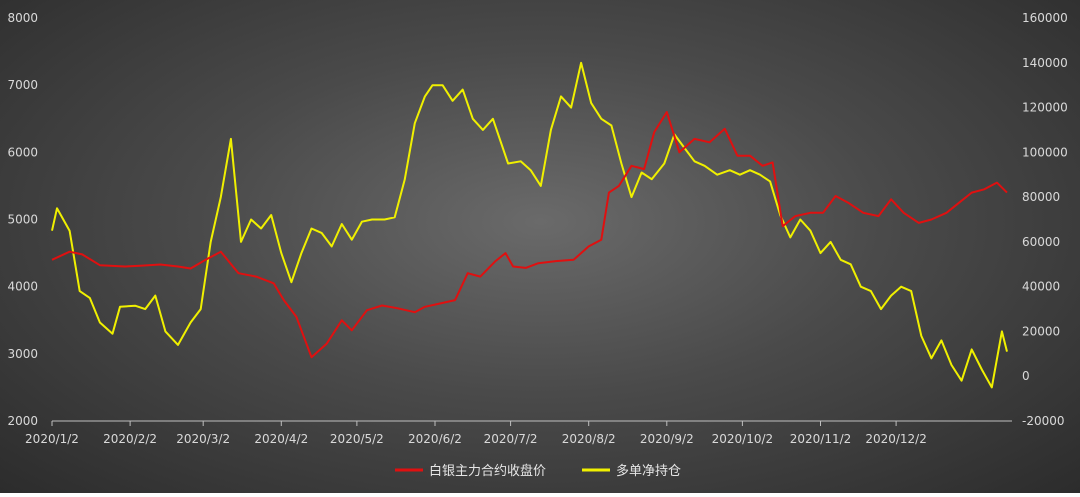 The image size is (1080, 497). What do you see at coordinates (743, 439) in the screenshot?
I see `x-tick-label: 2020/10/2` at bounding box center [743, 439].